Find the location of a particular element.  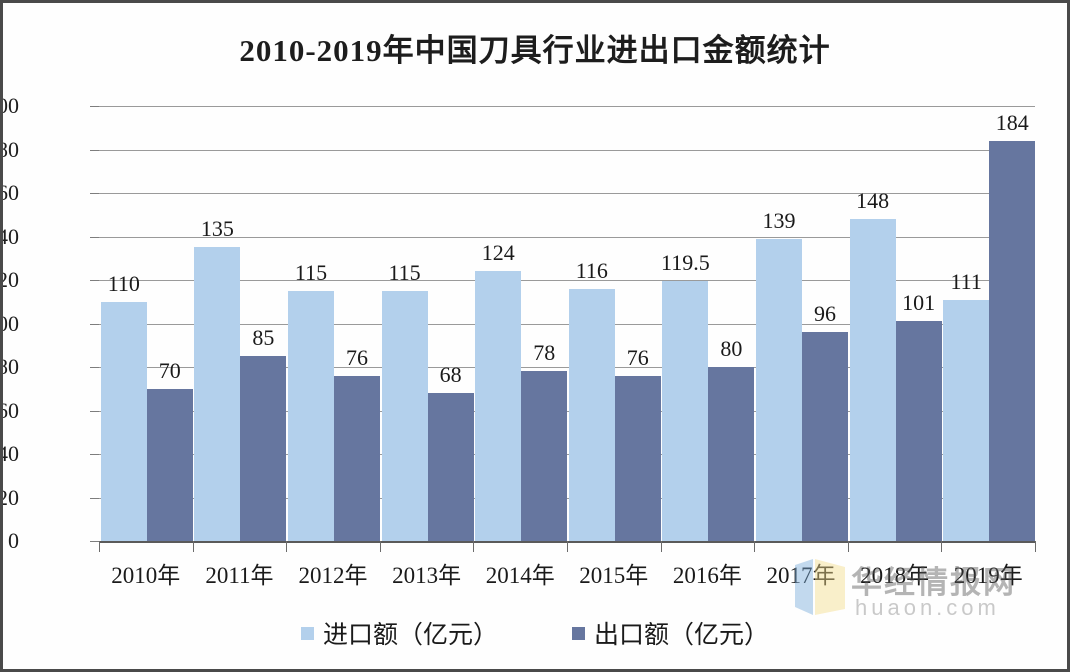

bar-value-label: 135 is located at coordinates (217, 229).